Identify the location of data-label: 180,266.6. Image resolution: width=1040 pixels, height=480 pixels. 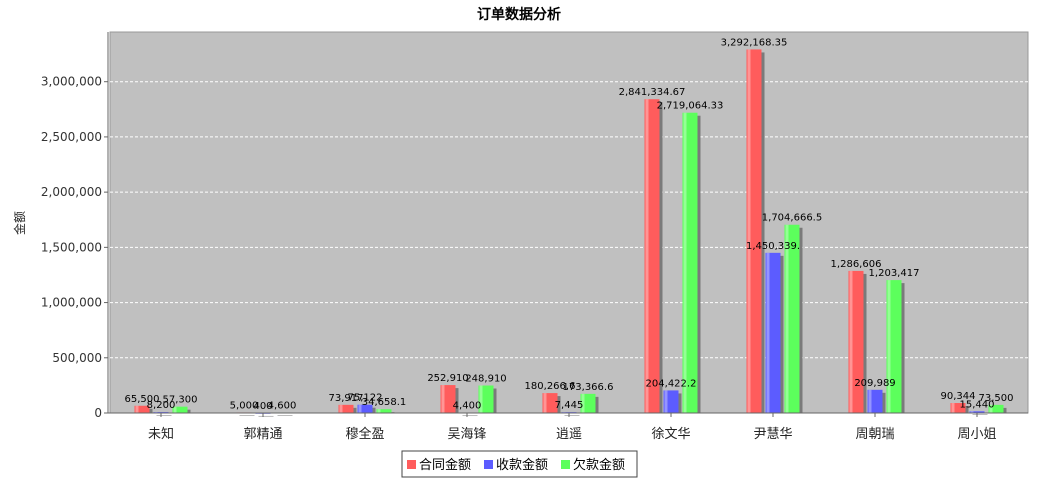
(550, 386).